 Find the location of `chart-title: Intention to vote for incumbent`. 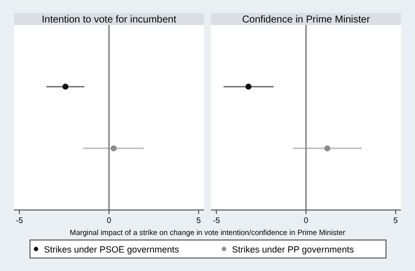

chart-title: Intention to vote for incumbent is located at coordinates (109, 20).